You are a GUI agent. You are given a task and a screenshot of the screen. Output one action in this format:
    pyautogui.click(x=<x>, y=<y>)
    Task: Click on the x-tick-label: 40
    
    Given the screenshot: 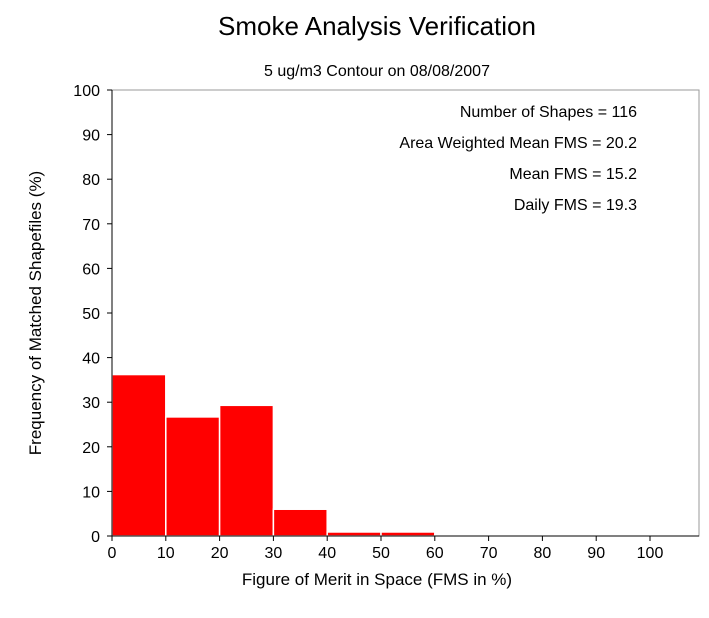 What is the action you would take?
    pyautogui.click(x=327, y=553)
    